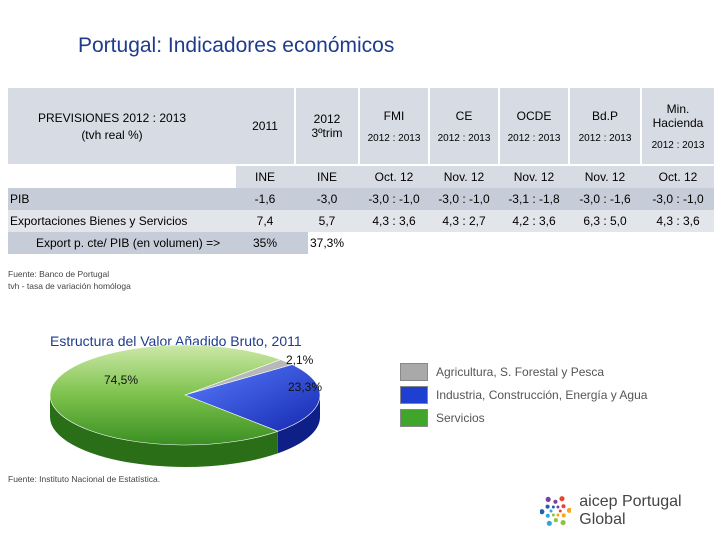 The height and width of the screenshot is (540, 720). Describe the element at coordinates (265, 221) in the screenshot. I see `table-cell: 7,4` at that location.